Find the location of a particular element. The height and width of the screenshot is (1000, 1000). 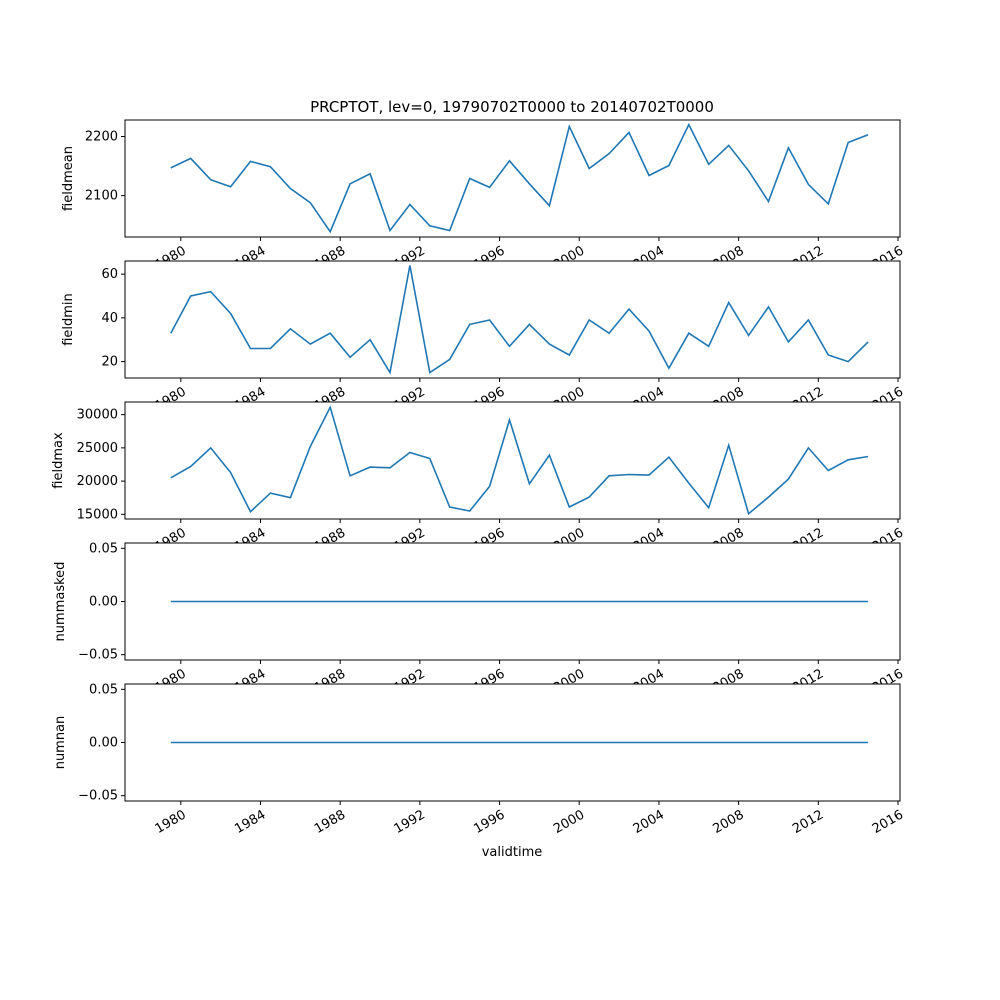

y-axis-label: numnan is located at coordinates (60, 743).